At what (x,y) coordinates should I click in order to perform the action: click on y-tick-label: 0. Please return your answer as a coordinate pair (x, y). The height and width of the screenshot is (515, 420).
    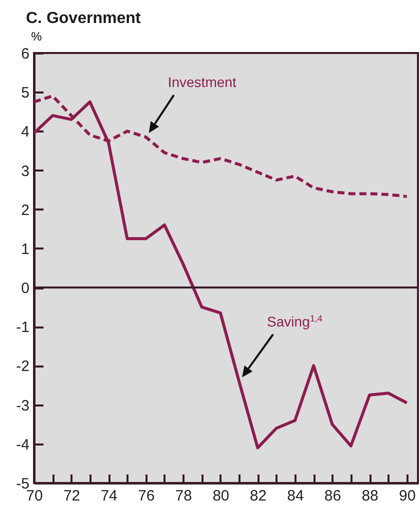
    Looking at the image, I should click on (25, 289).